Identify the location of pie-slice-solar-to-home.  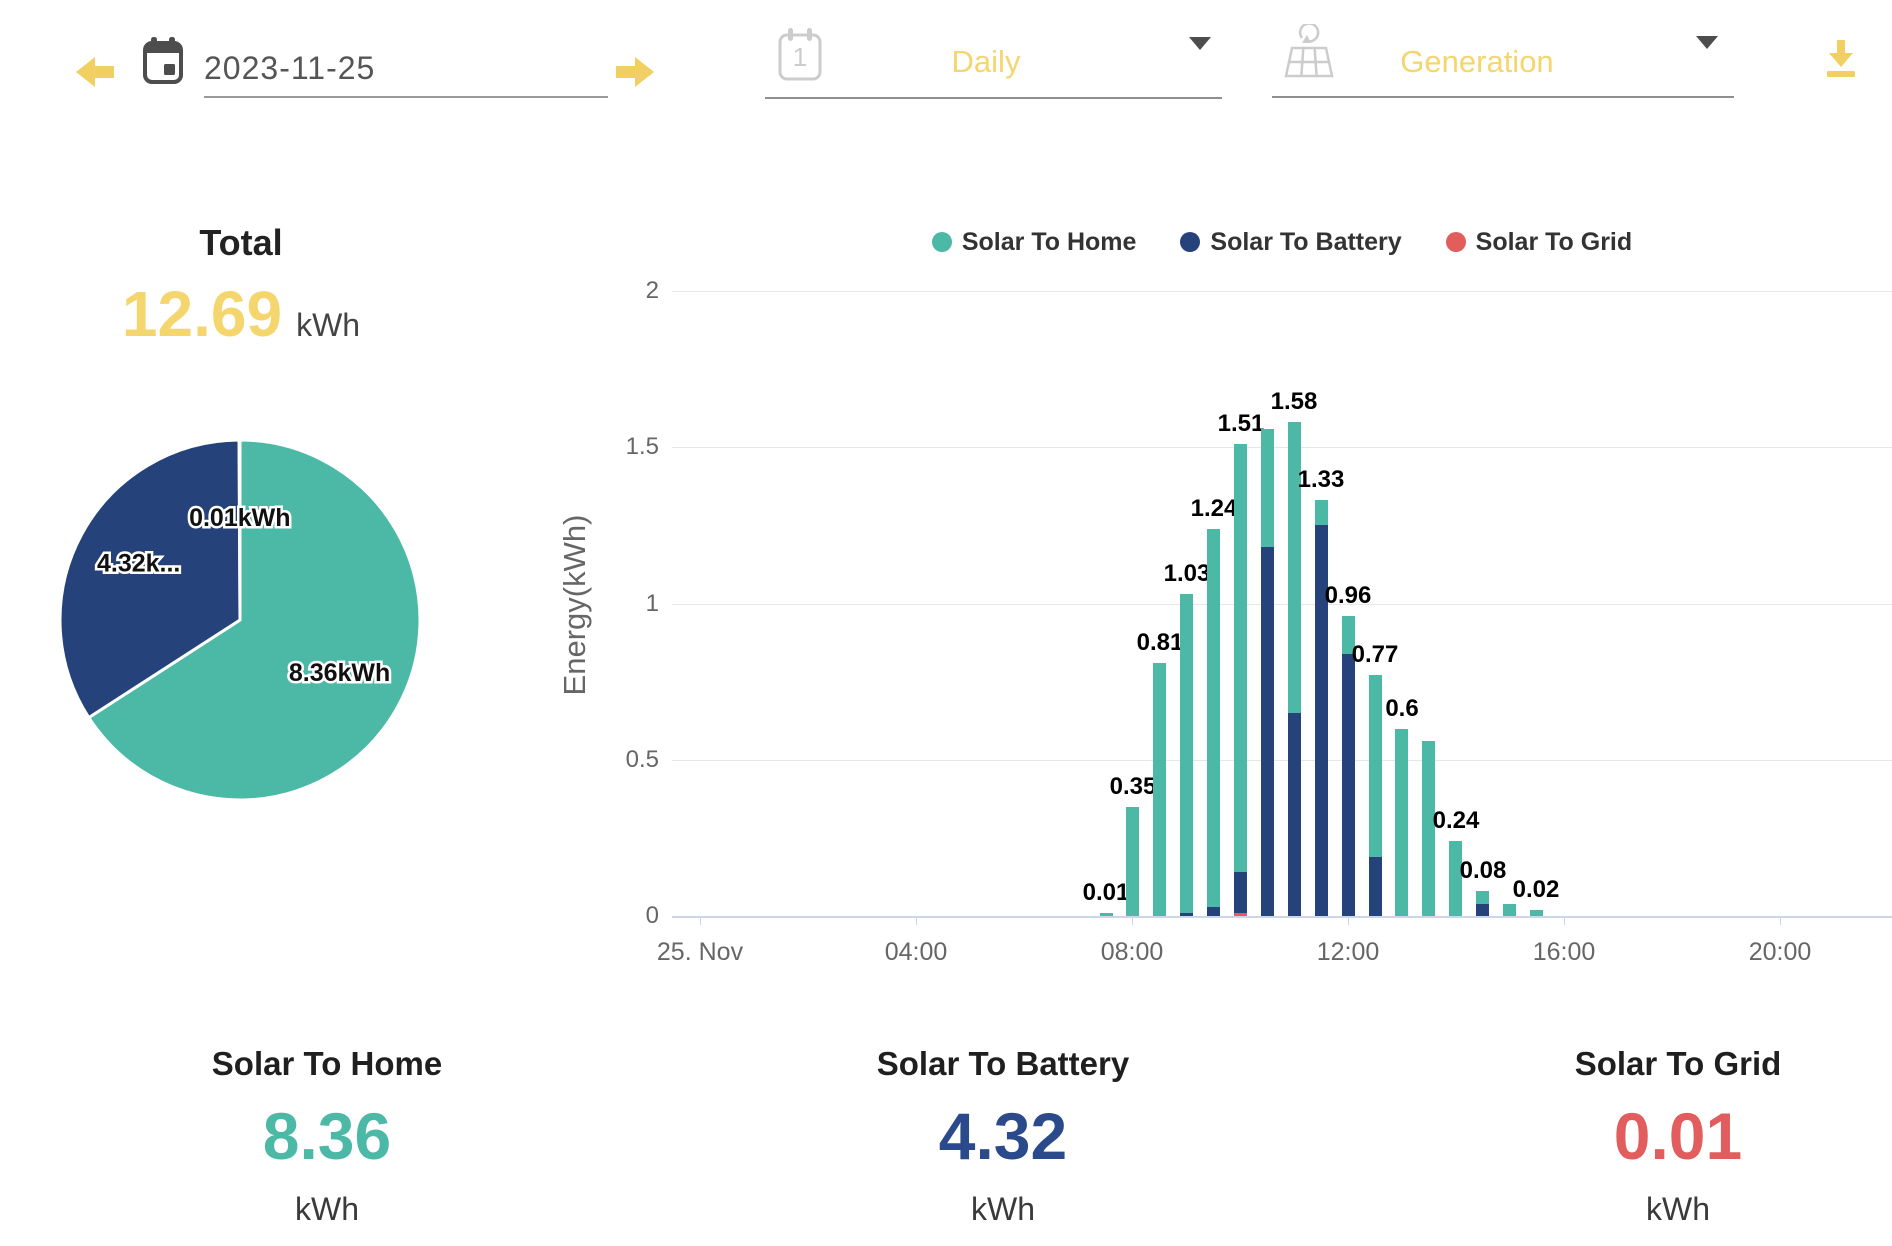
(254, 620).